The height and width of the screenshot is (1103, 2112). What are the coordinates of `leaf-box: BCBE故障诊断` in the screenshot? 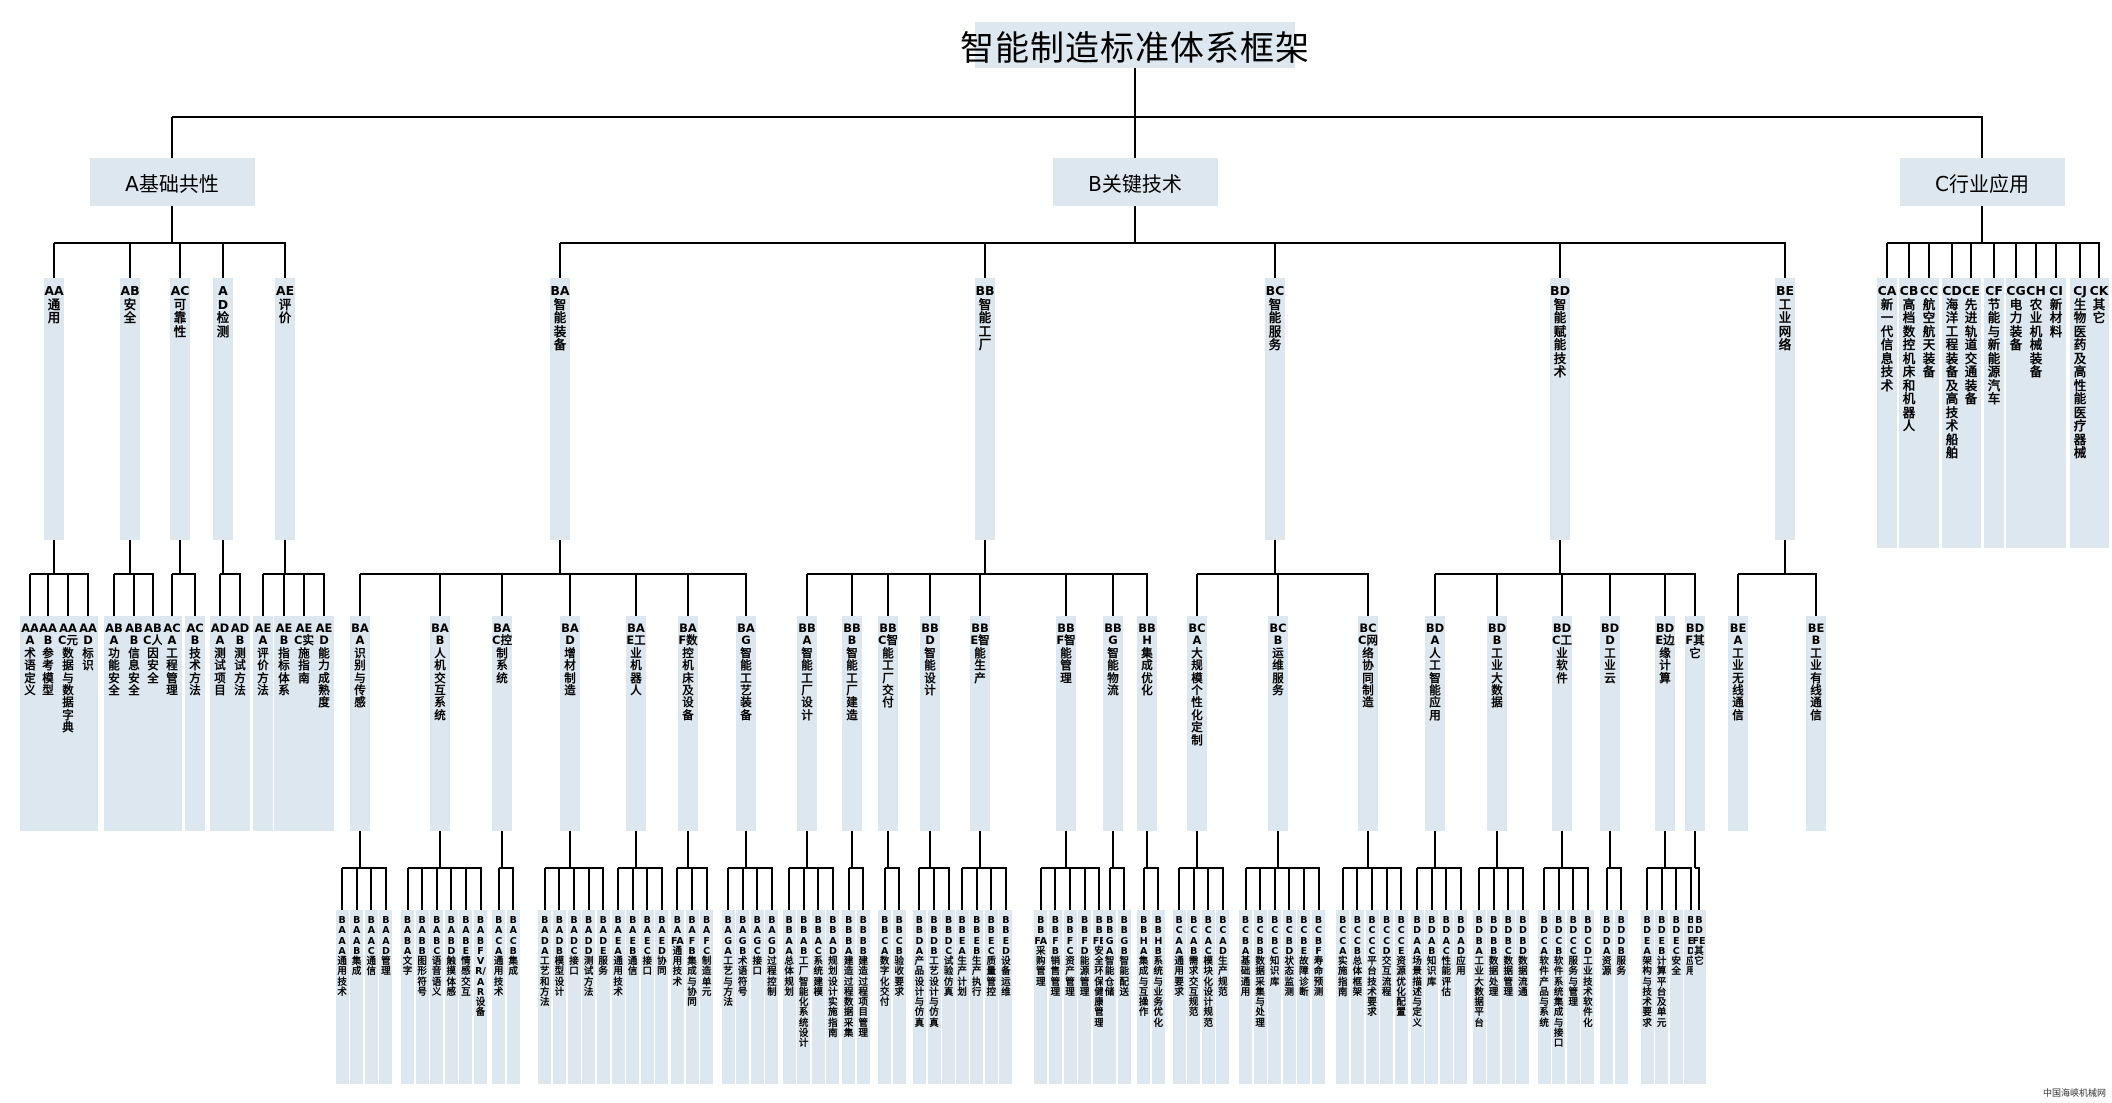 It's located at (1304, 997).